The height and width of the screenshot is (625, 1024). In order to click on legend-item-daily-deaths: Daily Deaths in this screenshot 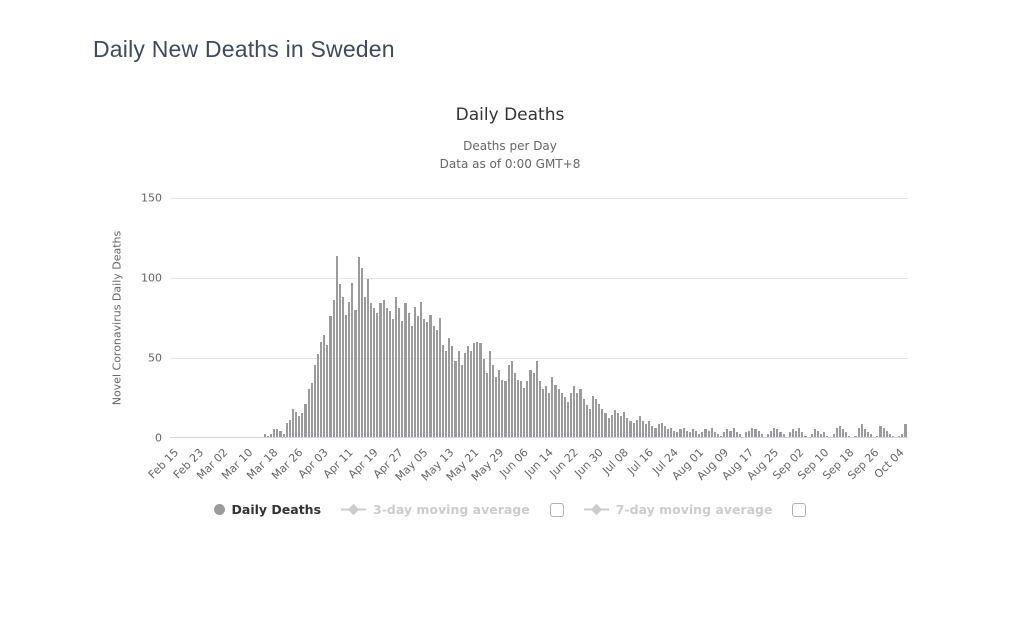, I will do `click(267, 509)`.